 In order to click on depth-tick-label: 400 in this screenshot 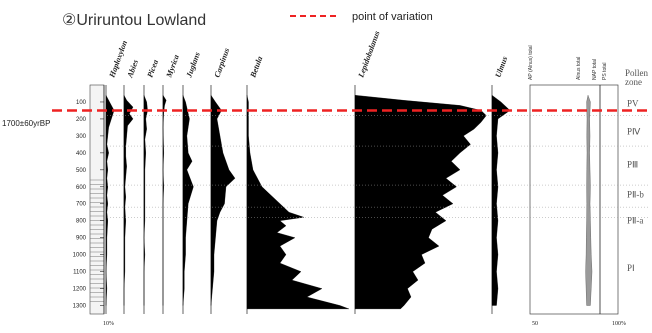, I will do `click(81, 154)`.